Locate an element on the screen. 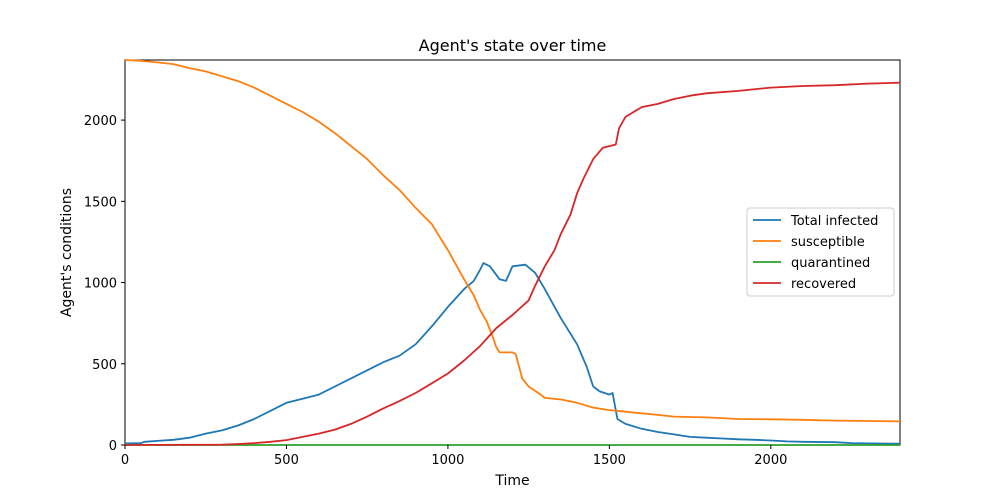  y-tick-label: 1500 is located at coordinates (100, 202).